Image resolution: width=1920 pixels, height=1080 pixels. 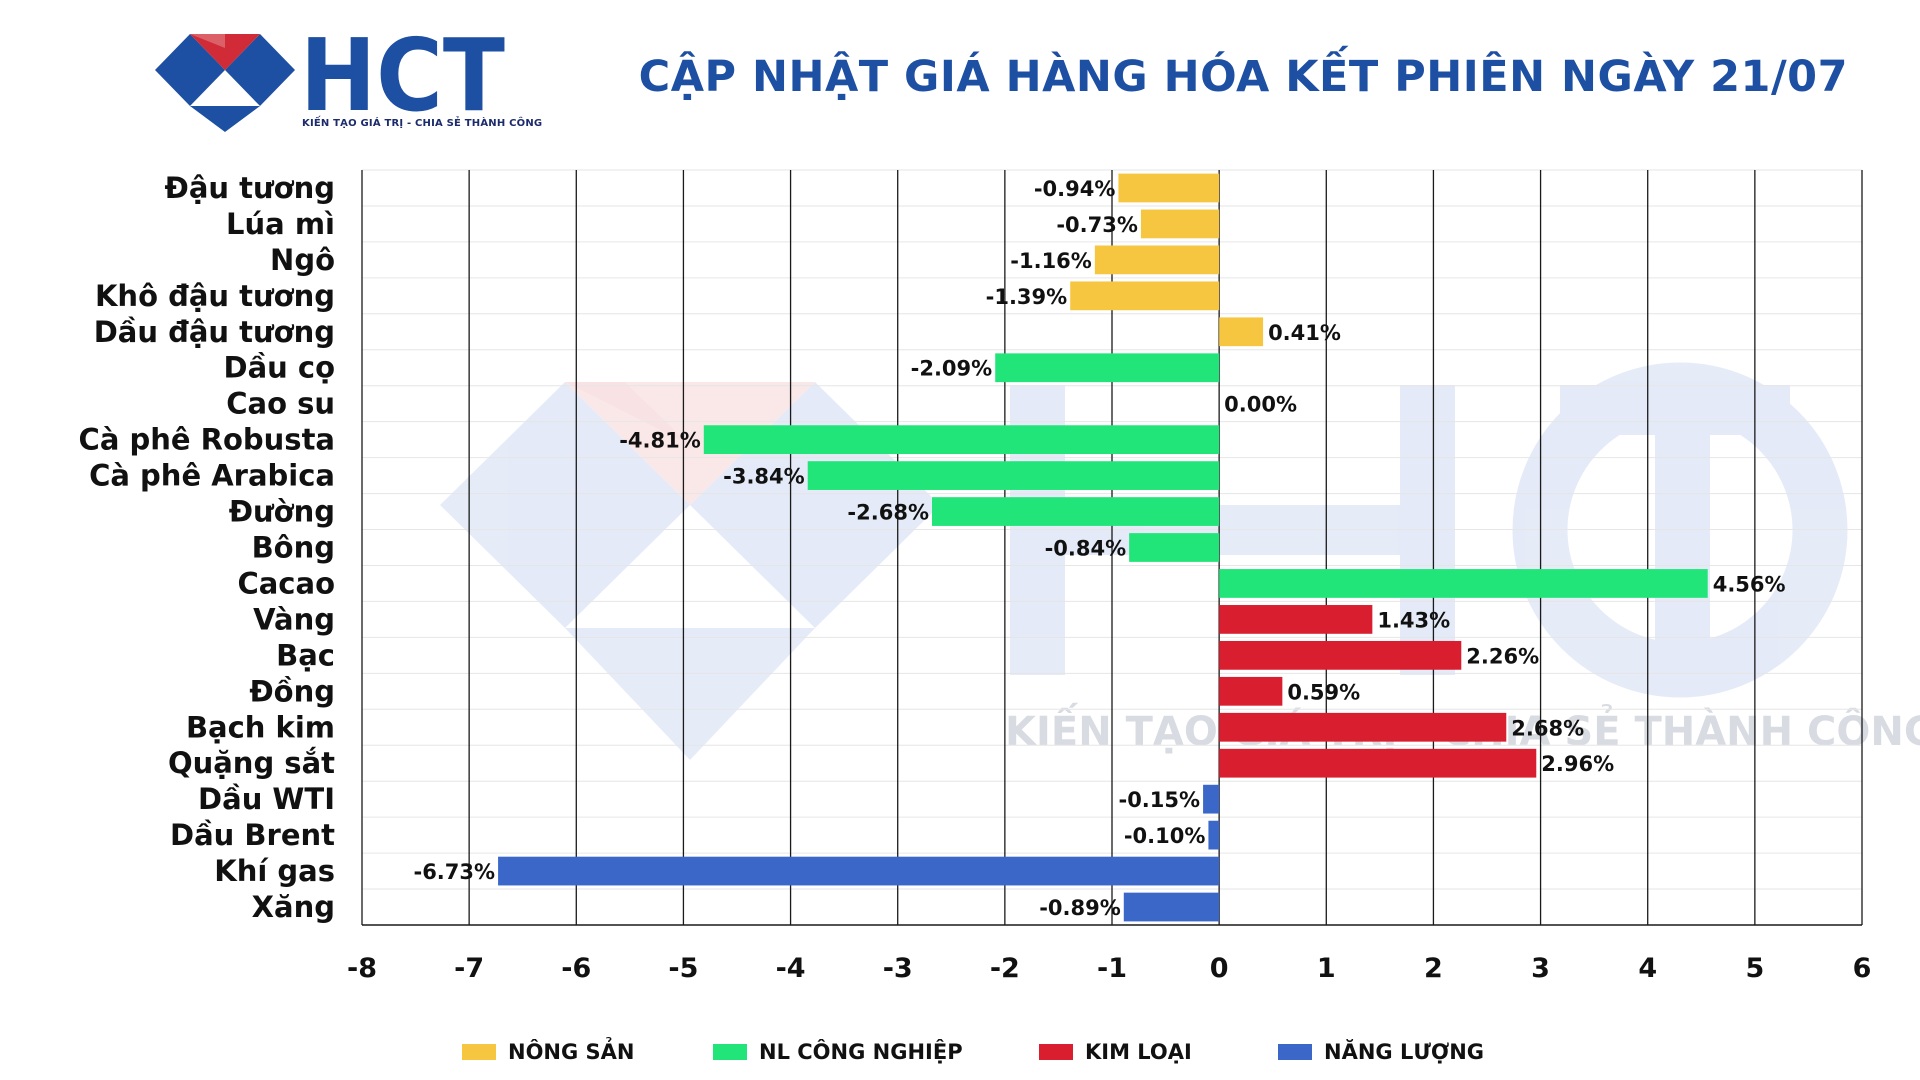 I want to click on data-label: -0.89%, so click(x=1080, y=908).